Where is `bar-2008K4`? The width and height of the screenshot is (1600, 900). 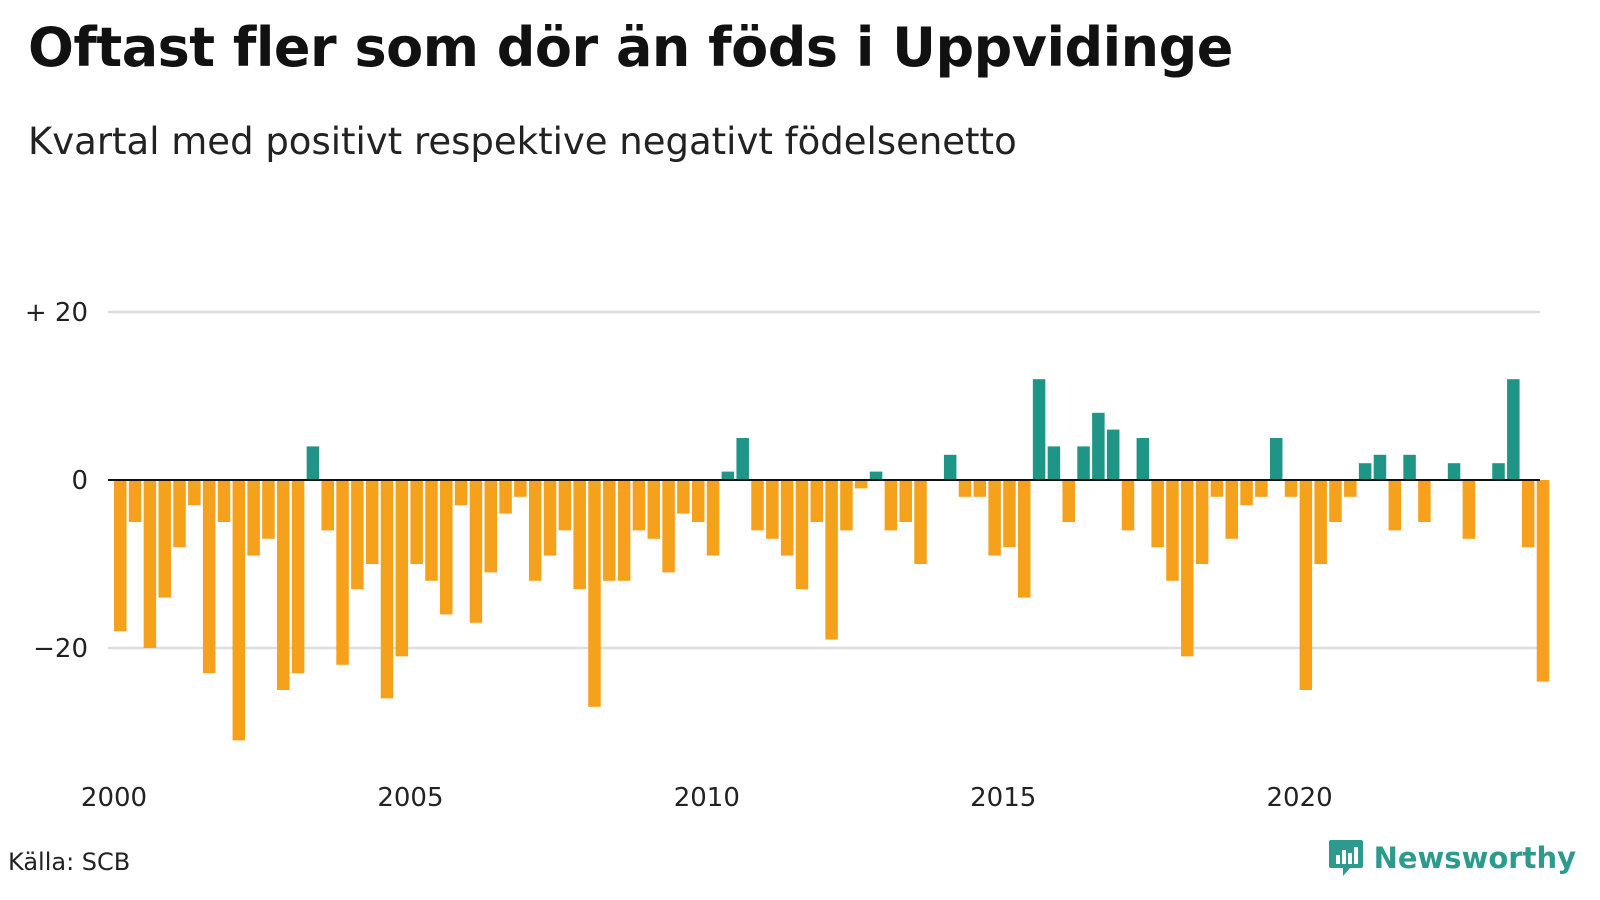
bar-2008K4 is located at coordinates (639, 505).